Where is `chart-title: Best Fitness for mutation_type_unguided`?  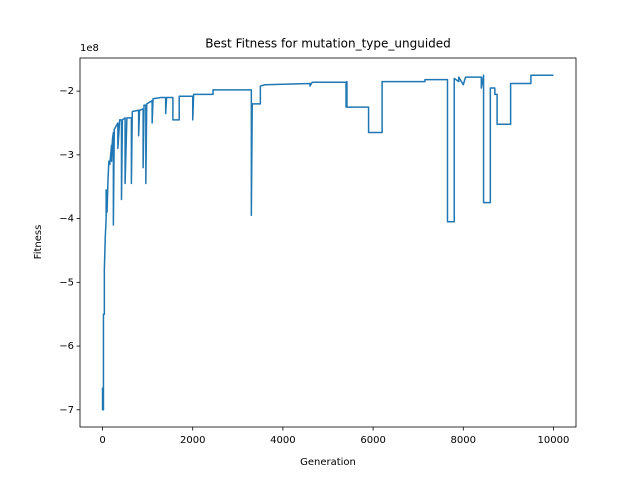 chart-title: Best Fitness for mutation_type_unguided is located at coordinates (328, 44).